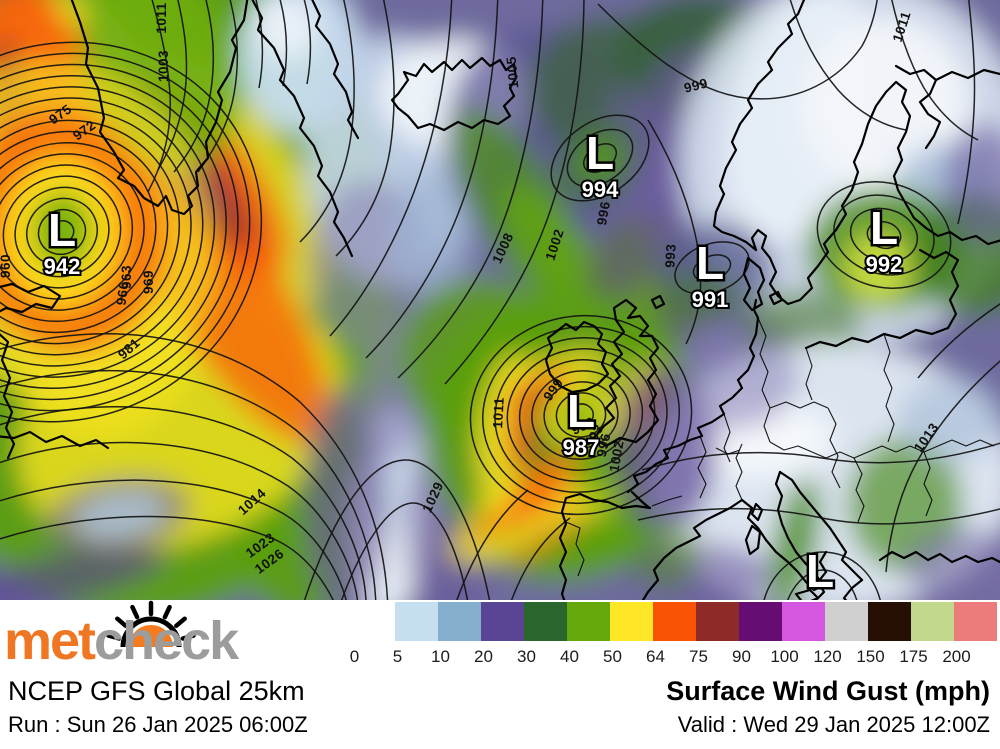 Image resolution: width=1000 pixels, height=749 pixels. What do you see at coordinates (833, 724) in the screenshot?
I see `valid-time-label: Valid : Wed 29 Jan 2025 12:00Z` at bounding box center [833, 724].